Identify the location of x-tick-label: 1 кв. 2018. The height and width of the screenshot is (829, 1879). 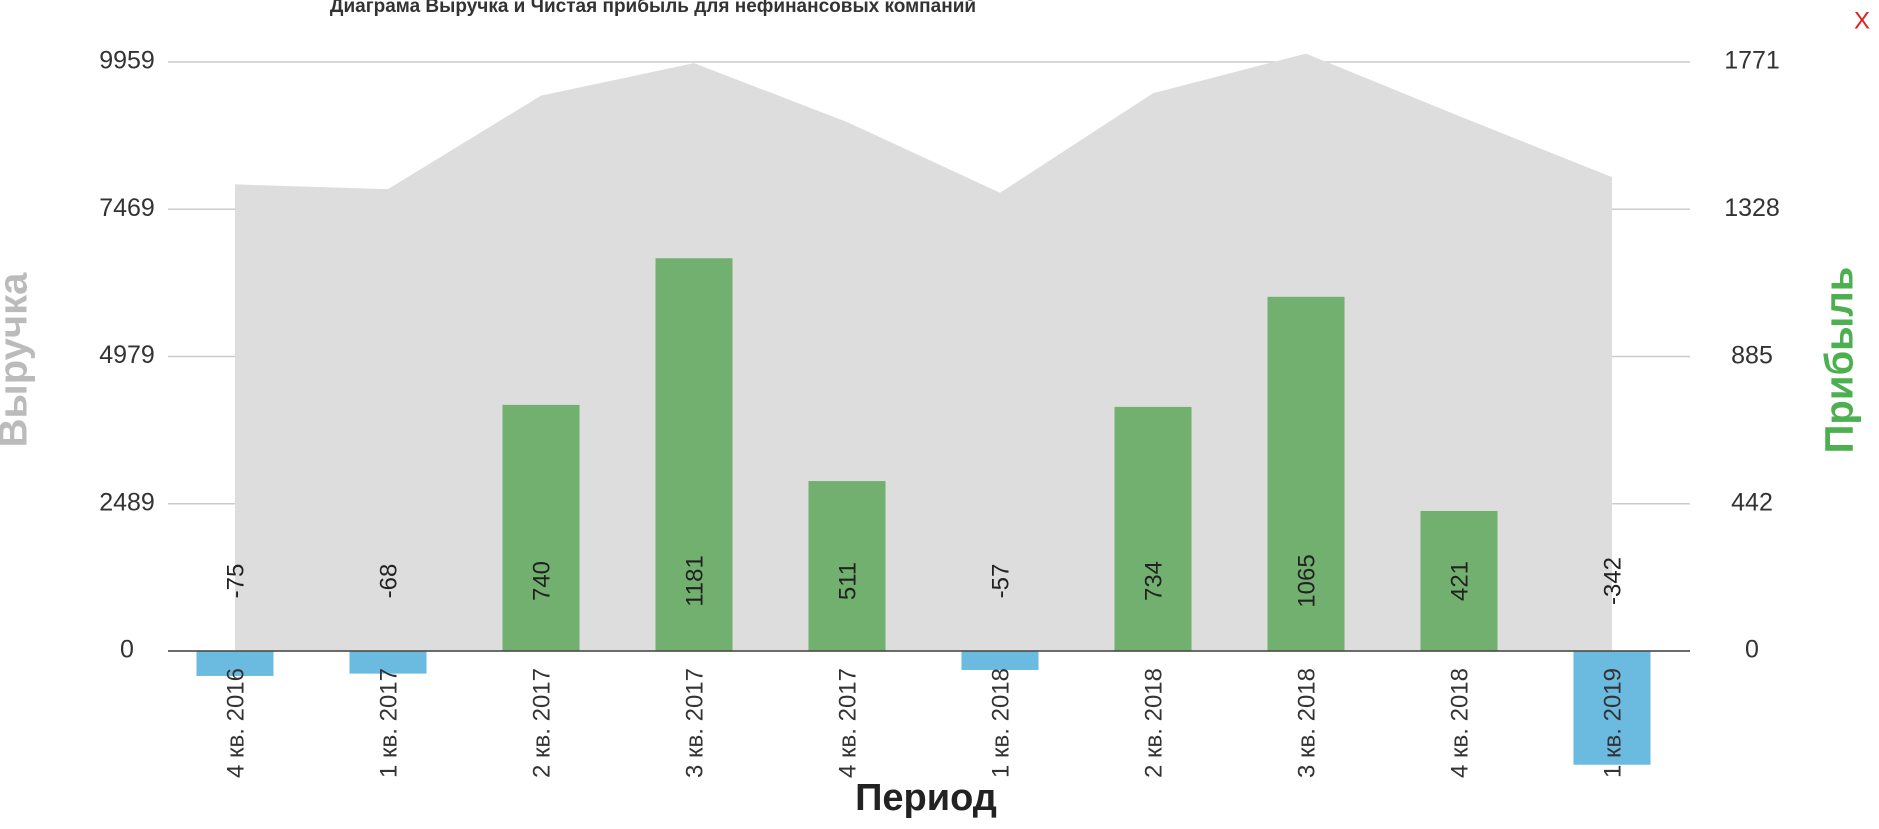
(1000, 723).